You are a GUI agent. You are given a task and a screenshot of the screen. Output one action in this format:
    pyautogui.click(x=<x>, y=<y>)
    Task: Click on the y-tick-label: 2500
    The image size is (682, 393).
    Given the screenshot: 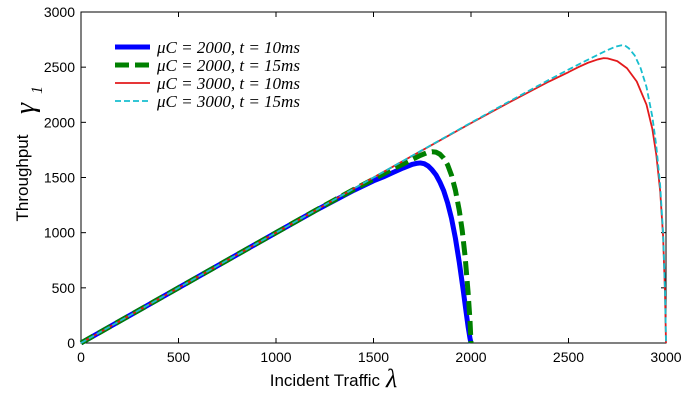 What is the action you would take?
    pyautogui.click(x=59, y=67)
    